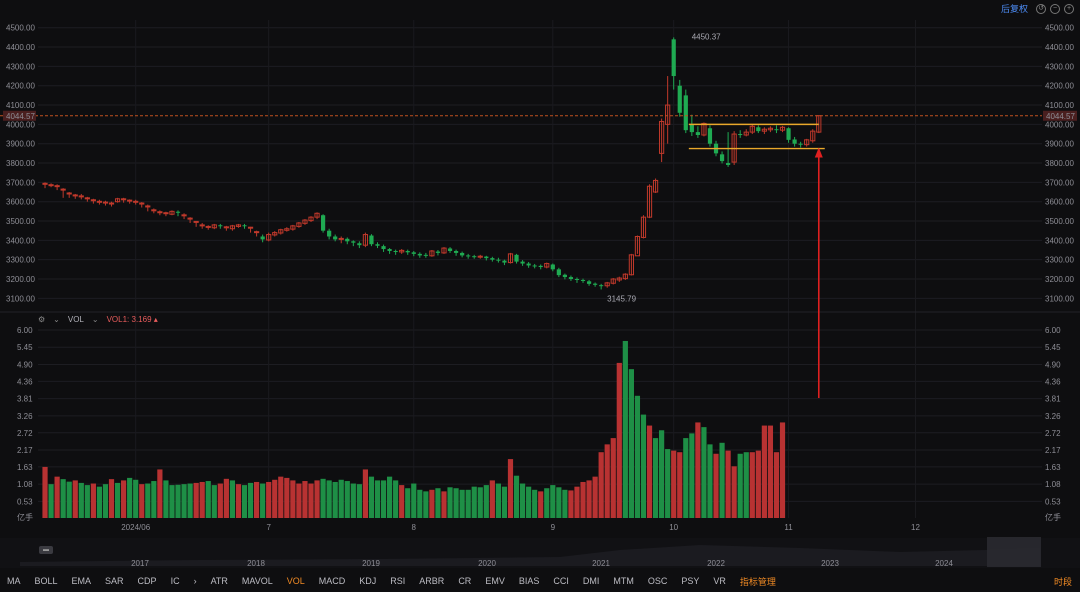 This screenshot has height=592, width=1080. I want to click on adjust-button: 后复权, so click(1014, 9).